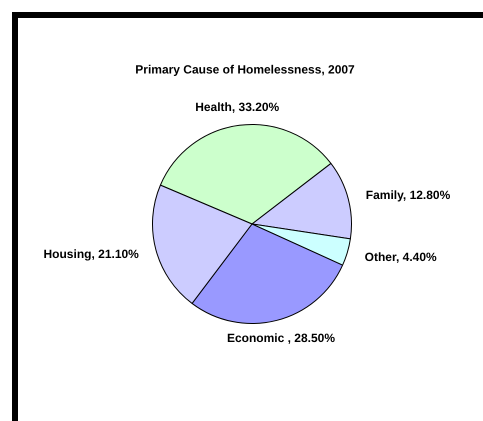  I want to click on slice-label: Family, 12.80%, so click(408, 195).